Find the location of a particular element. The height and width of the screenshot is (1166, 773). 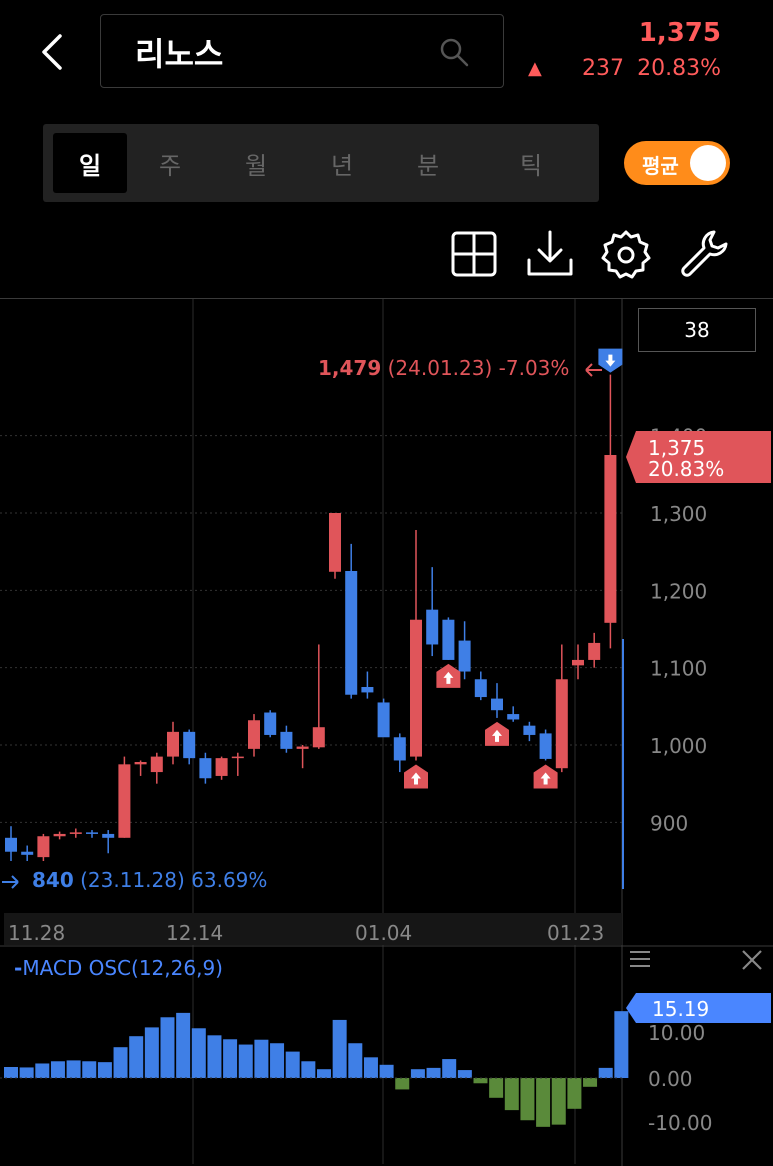

high-price-note: 1,479 (24.01.23) -7.03% is located at coordinates (443, 368).